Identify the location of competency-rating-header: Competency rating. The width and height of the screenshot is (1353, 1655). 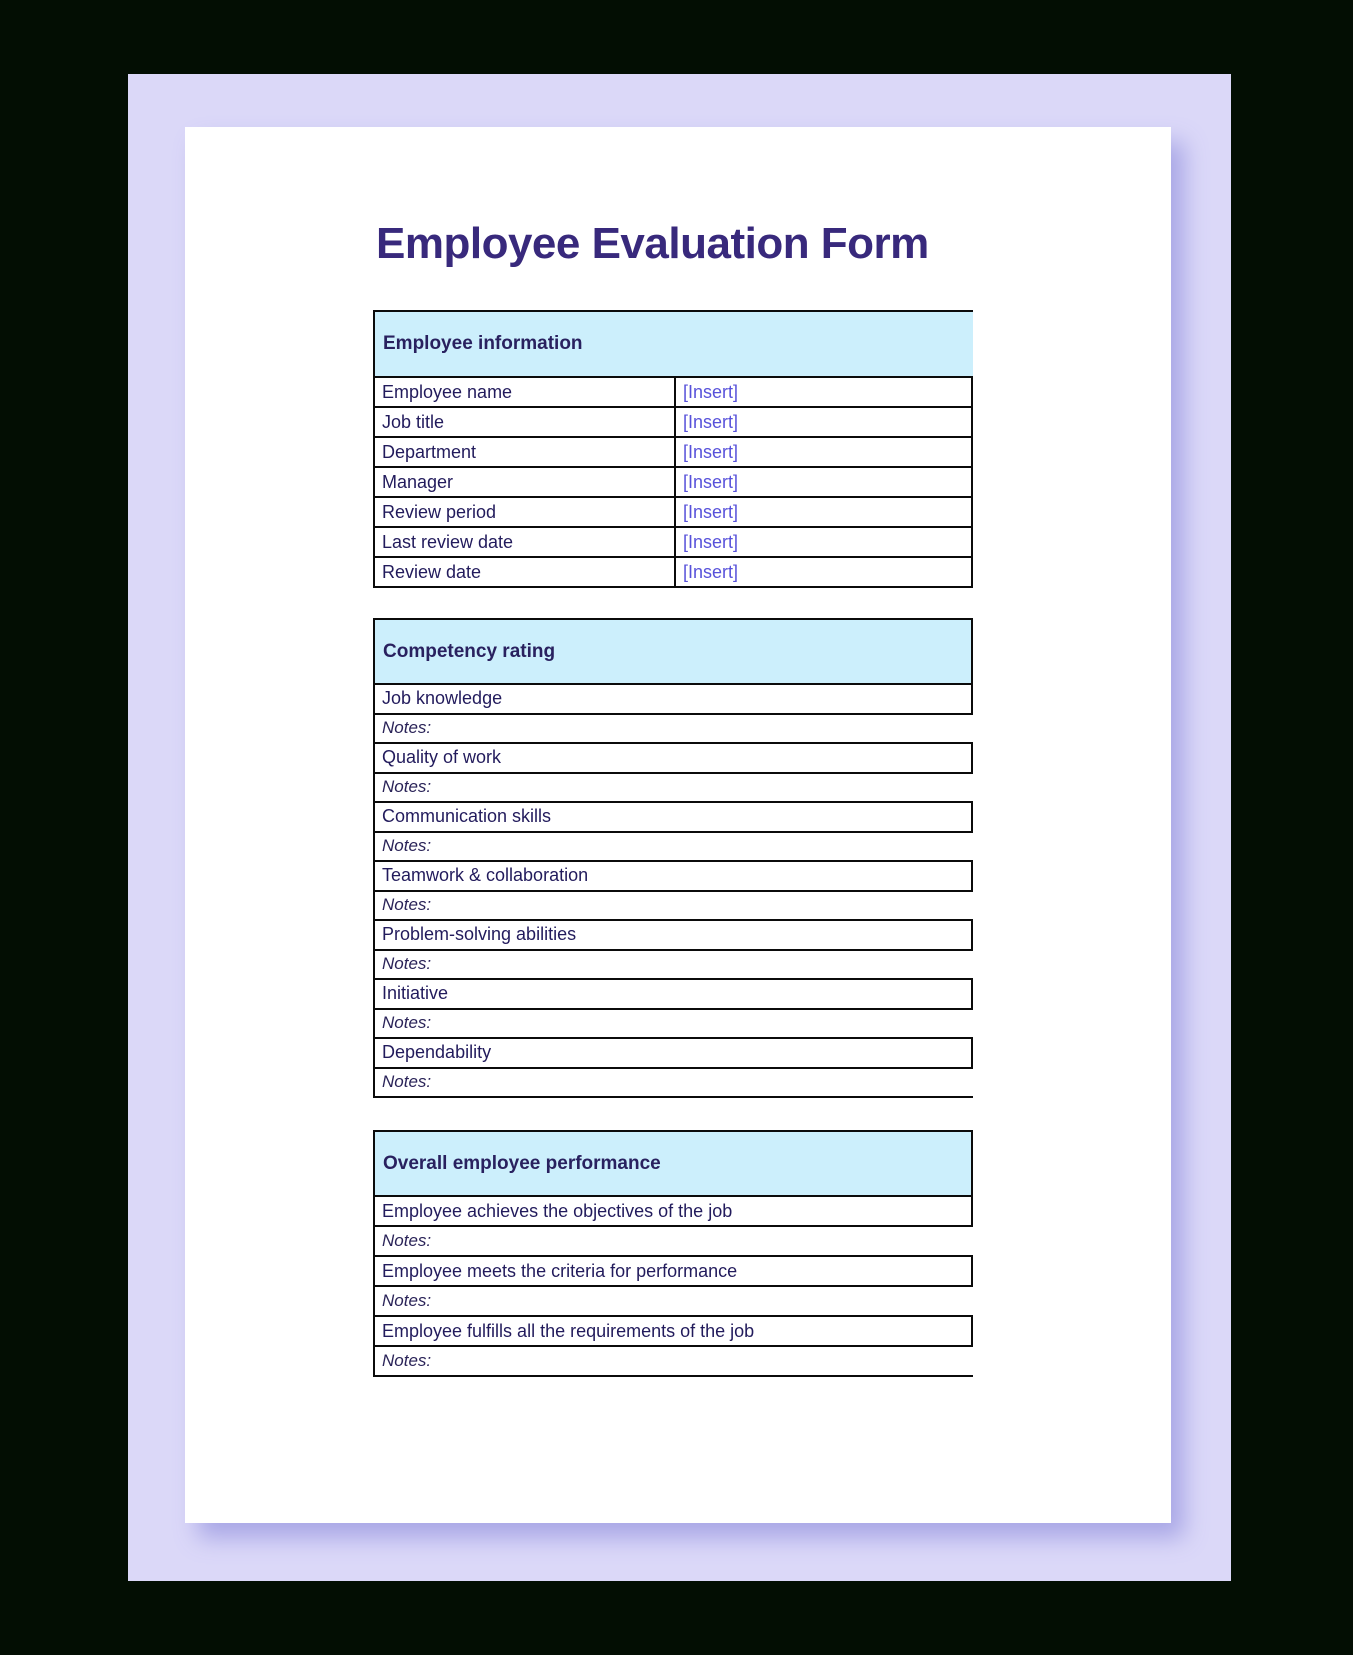
(673, 651).